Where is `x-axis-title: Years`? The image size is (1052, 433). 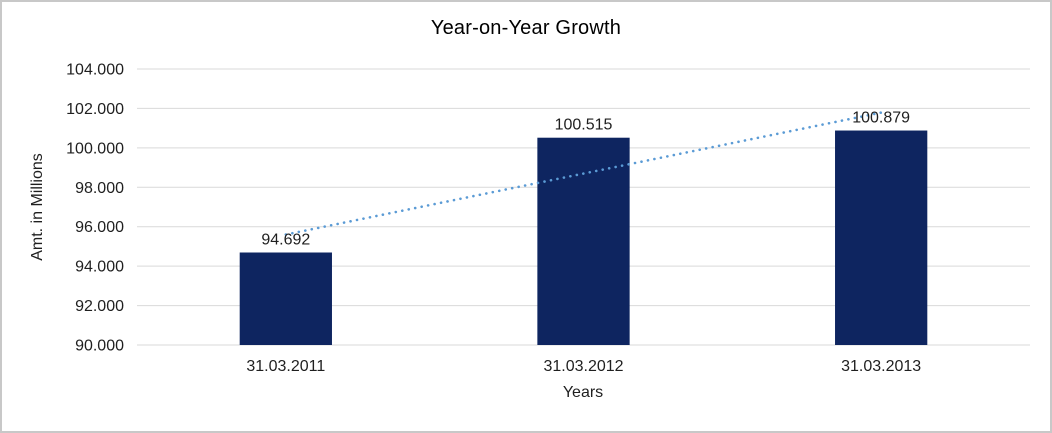 x-axis-title: Years is located at coordinates (583, 392).